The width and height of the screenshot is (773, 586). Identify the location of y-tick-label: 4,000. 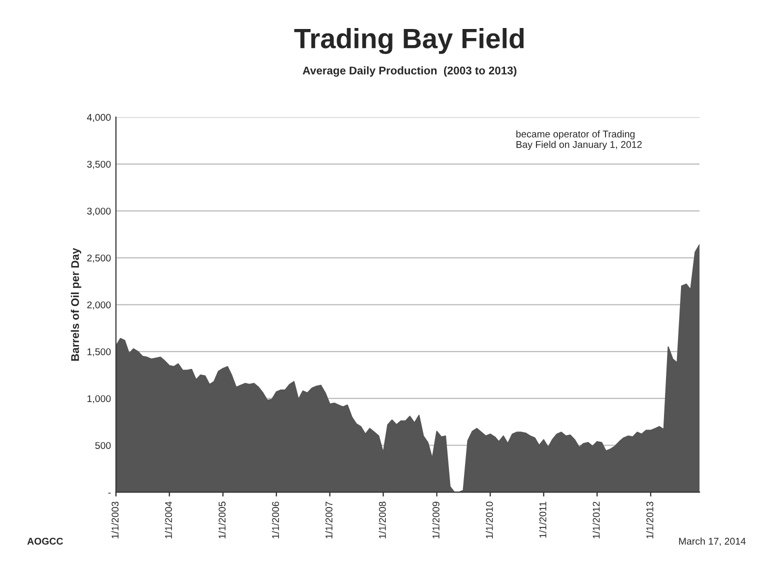
(98, 118).